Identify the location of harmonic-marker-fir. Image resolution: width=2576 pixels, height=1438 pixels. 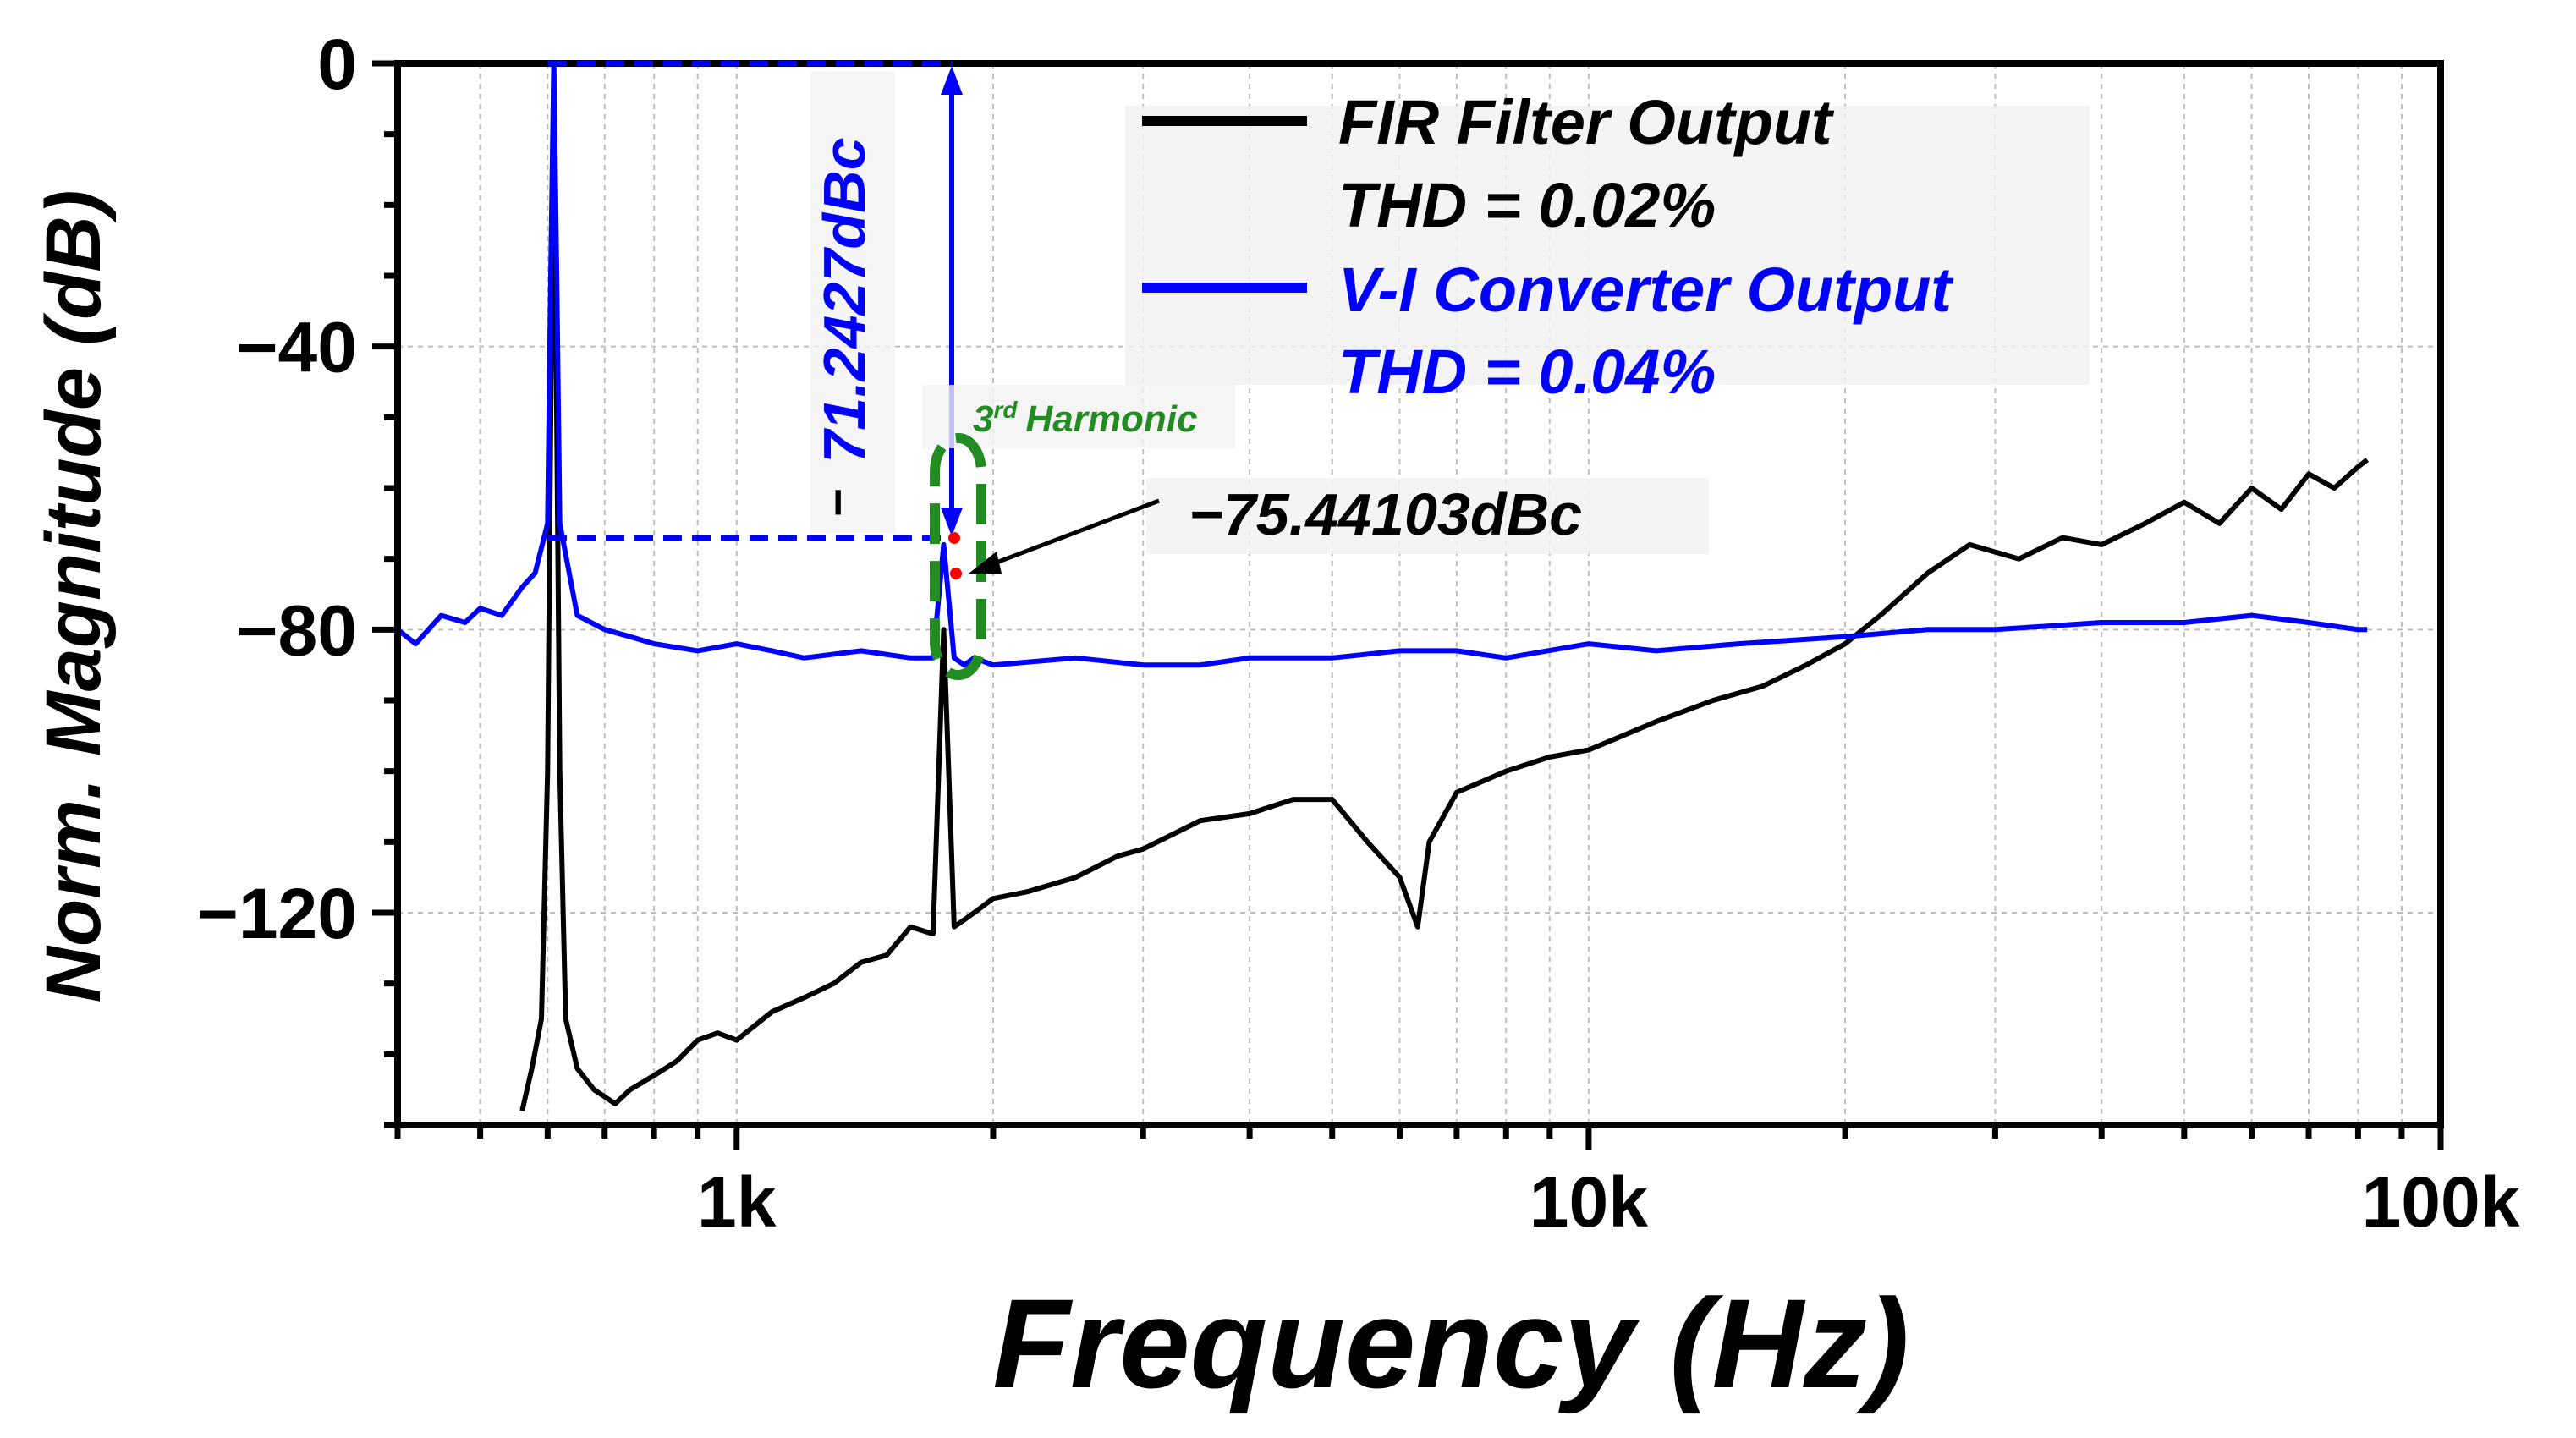
(956, 573).